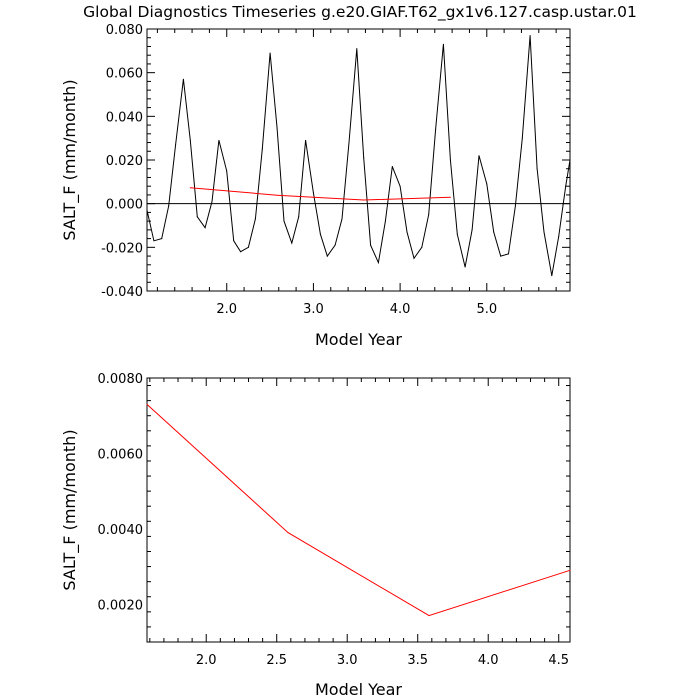 This screenshot has width=700, height=700. Describe the element at coordinates (124, 30) in the screenshot. I see `y-tick-label: 0.080` at that location.